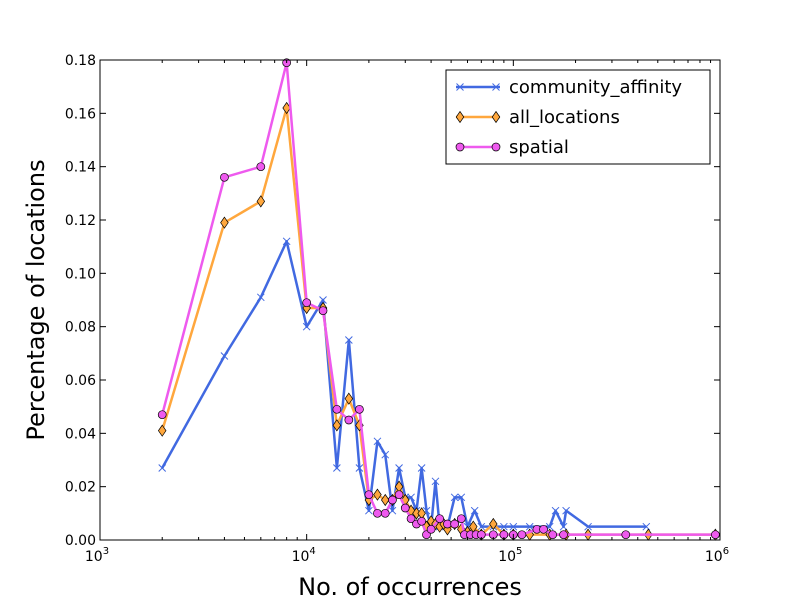  I want to click on y-tick-label: 0.12, so click(80, 221).